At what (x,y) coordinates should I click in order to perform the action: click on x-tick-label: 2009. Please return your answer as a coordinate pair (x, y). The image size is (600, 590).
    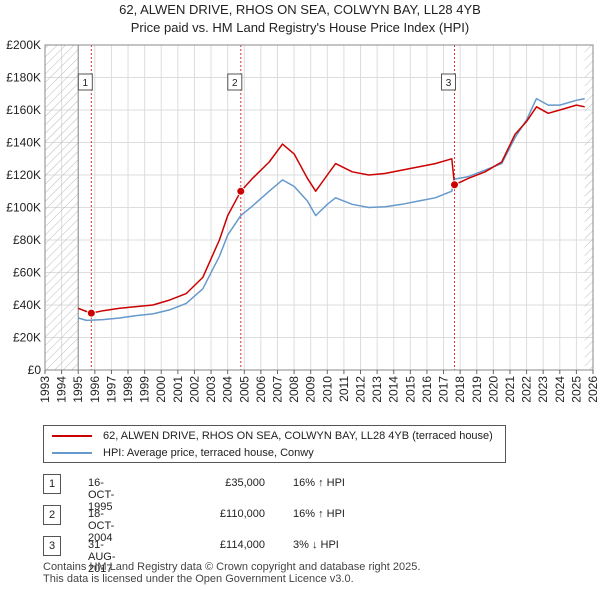
    Looking at the image, I should click on (311, 389).